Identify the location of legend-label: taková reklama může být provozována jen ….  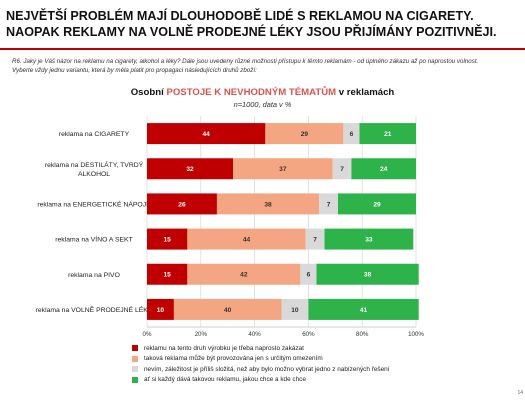
(233, 359).